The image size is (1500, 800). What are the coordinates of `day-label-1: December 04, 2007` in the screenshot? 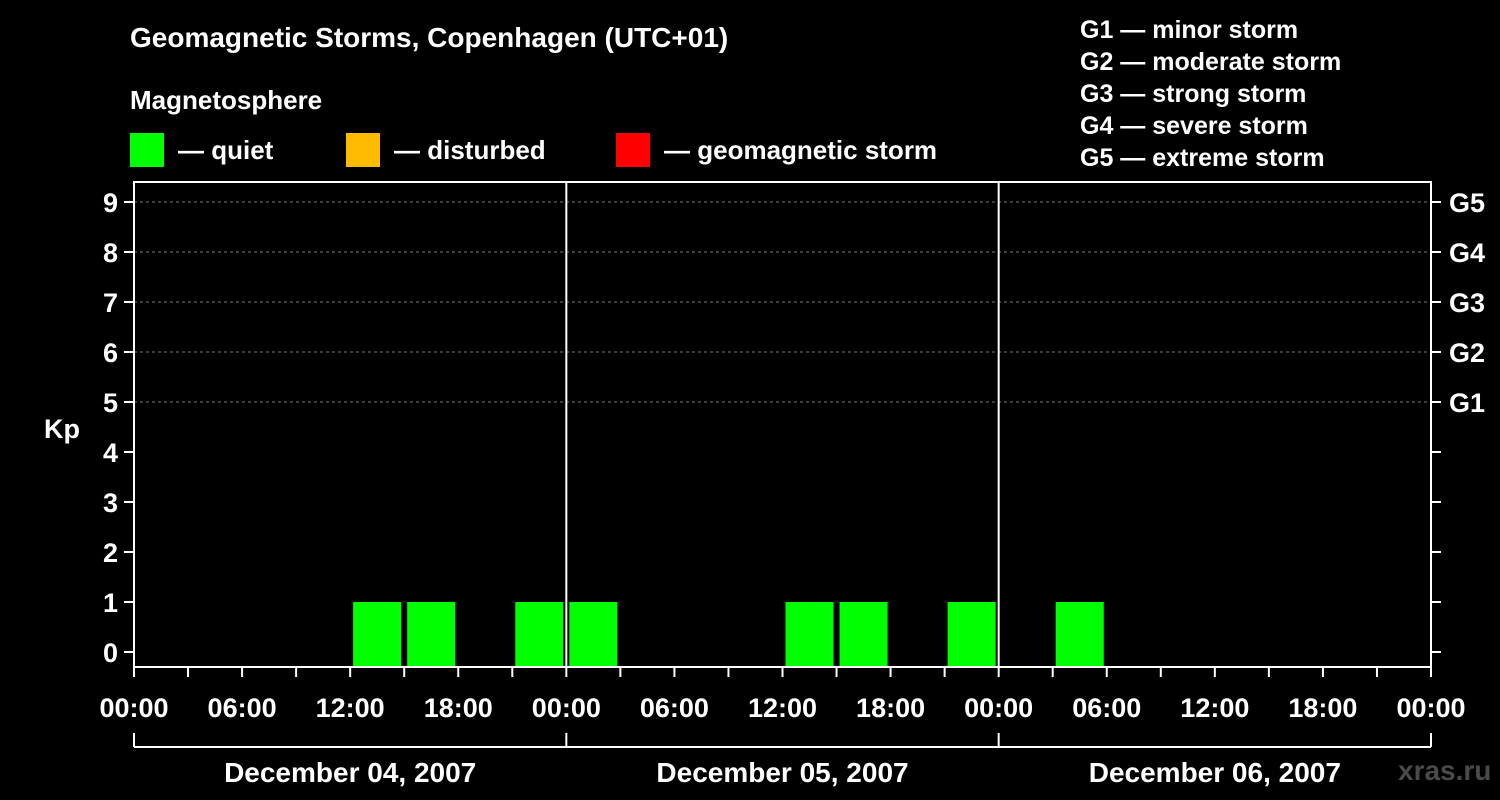 It's located at (350, 772).